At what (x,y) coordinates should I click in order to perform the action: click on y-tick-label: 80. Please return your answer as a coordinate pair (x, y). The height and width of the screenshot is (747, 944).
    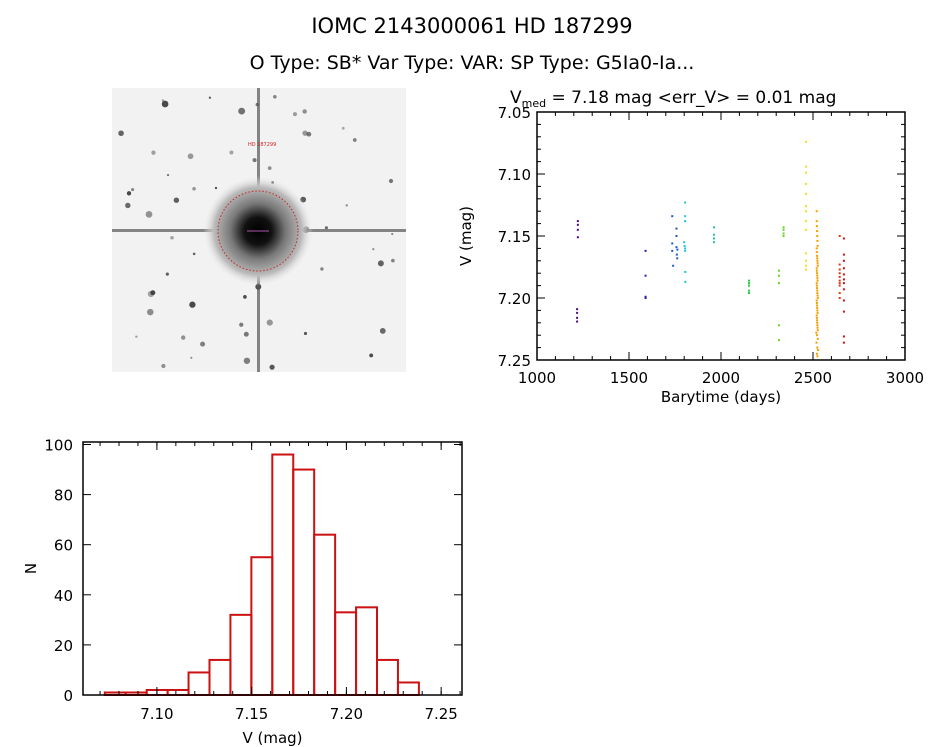
    Looking at the image, I should click on (63, 496).